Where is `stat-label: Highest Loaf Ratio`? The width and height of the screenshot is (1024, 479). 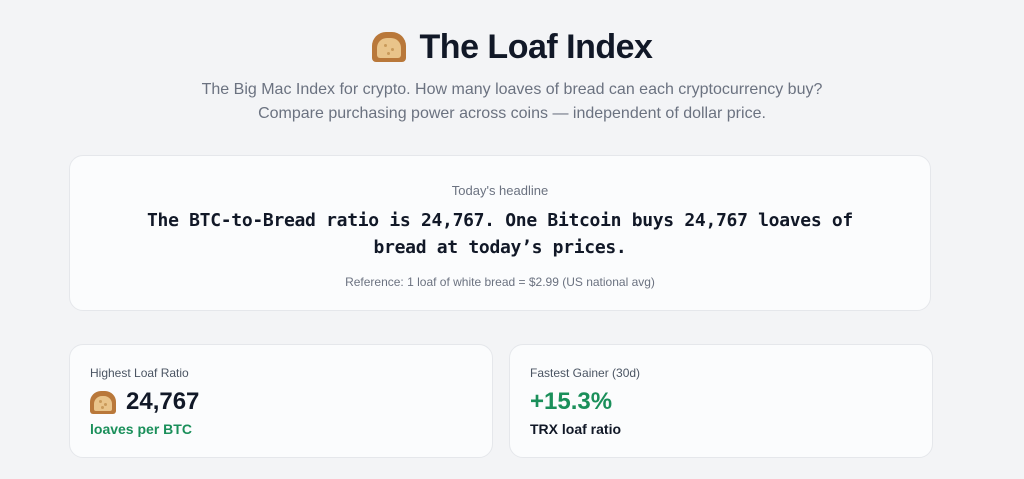
stat-label: Highest Loaf Ratio is located at coordinates (139, 373).